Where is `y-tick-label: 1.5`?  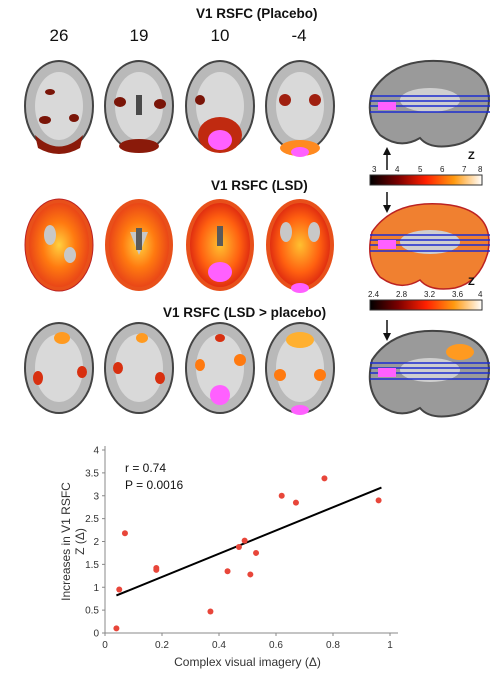
y-tick-label: 1.5 is located at coordinates (92, 565).